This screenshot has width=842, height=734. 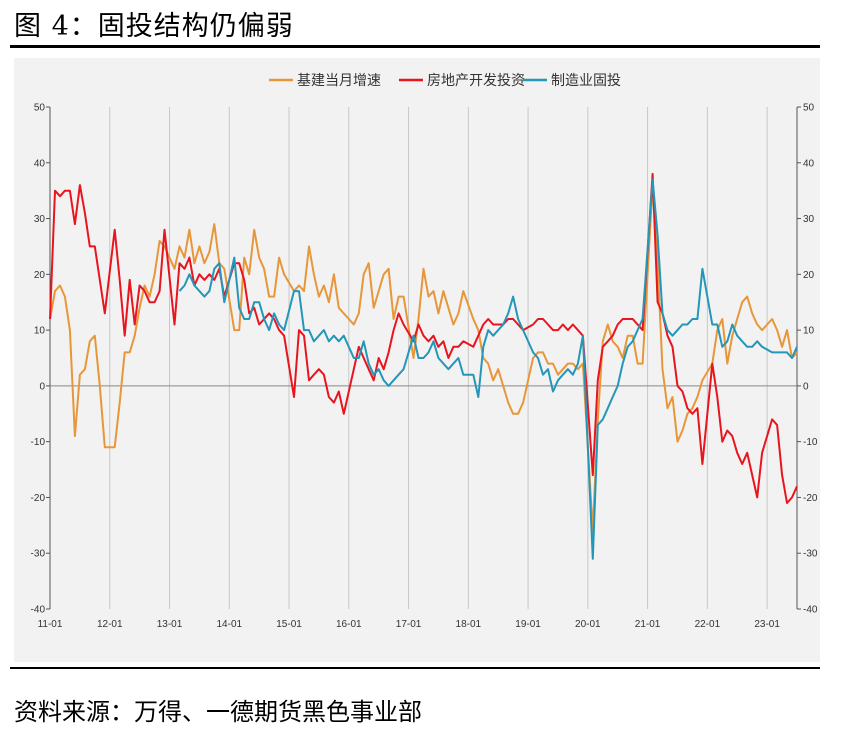 I want to click on x-tick-label: 13-01, so click(x=170, y=624).